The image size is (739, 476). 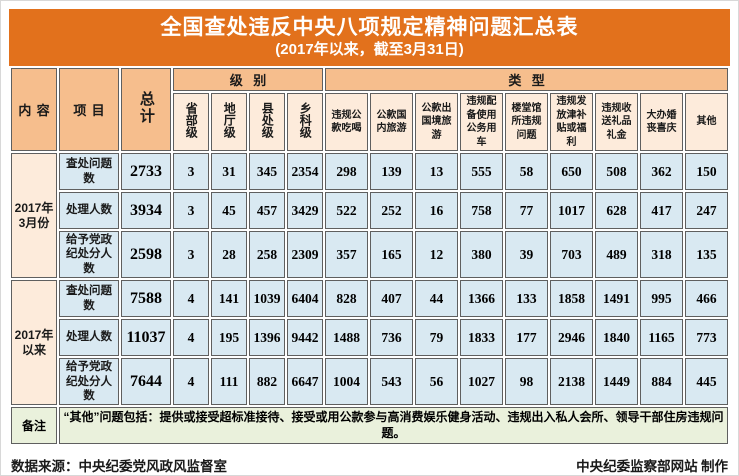 What do you see at coordinates (572, 255) in the screenshot?
I see `data-cell: 703` at bounding box center [572, 255].